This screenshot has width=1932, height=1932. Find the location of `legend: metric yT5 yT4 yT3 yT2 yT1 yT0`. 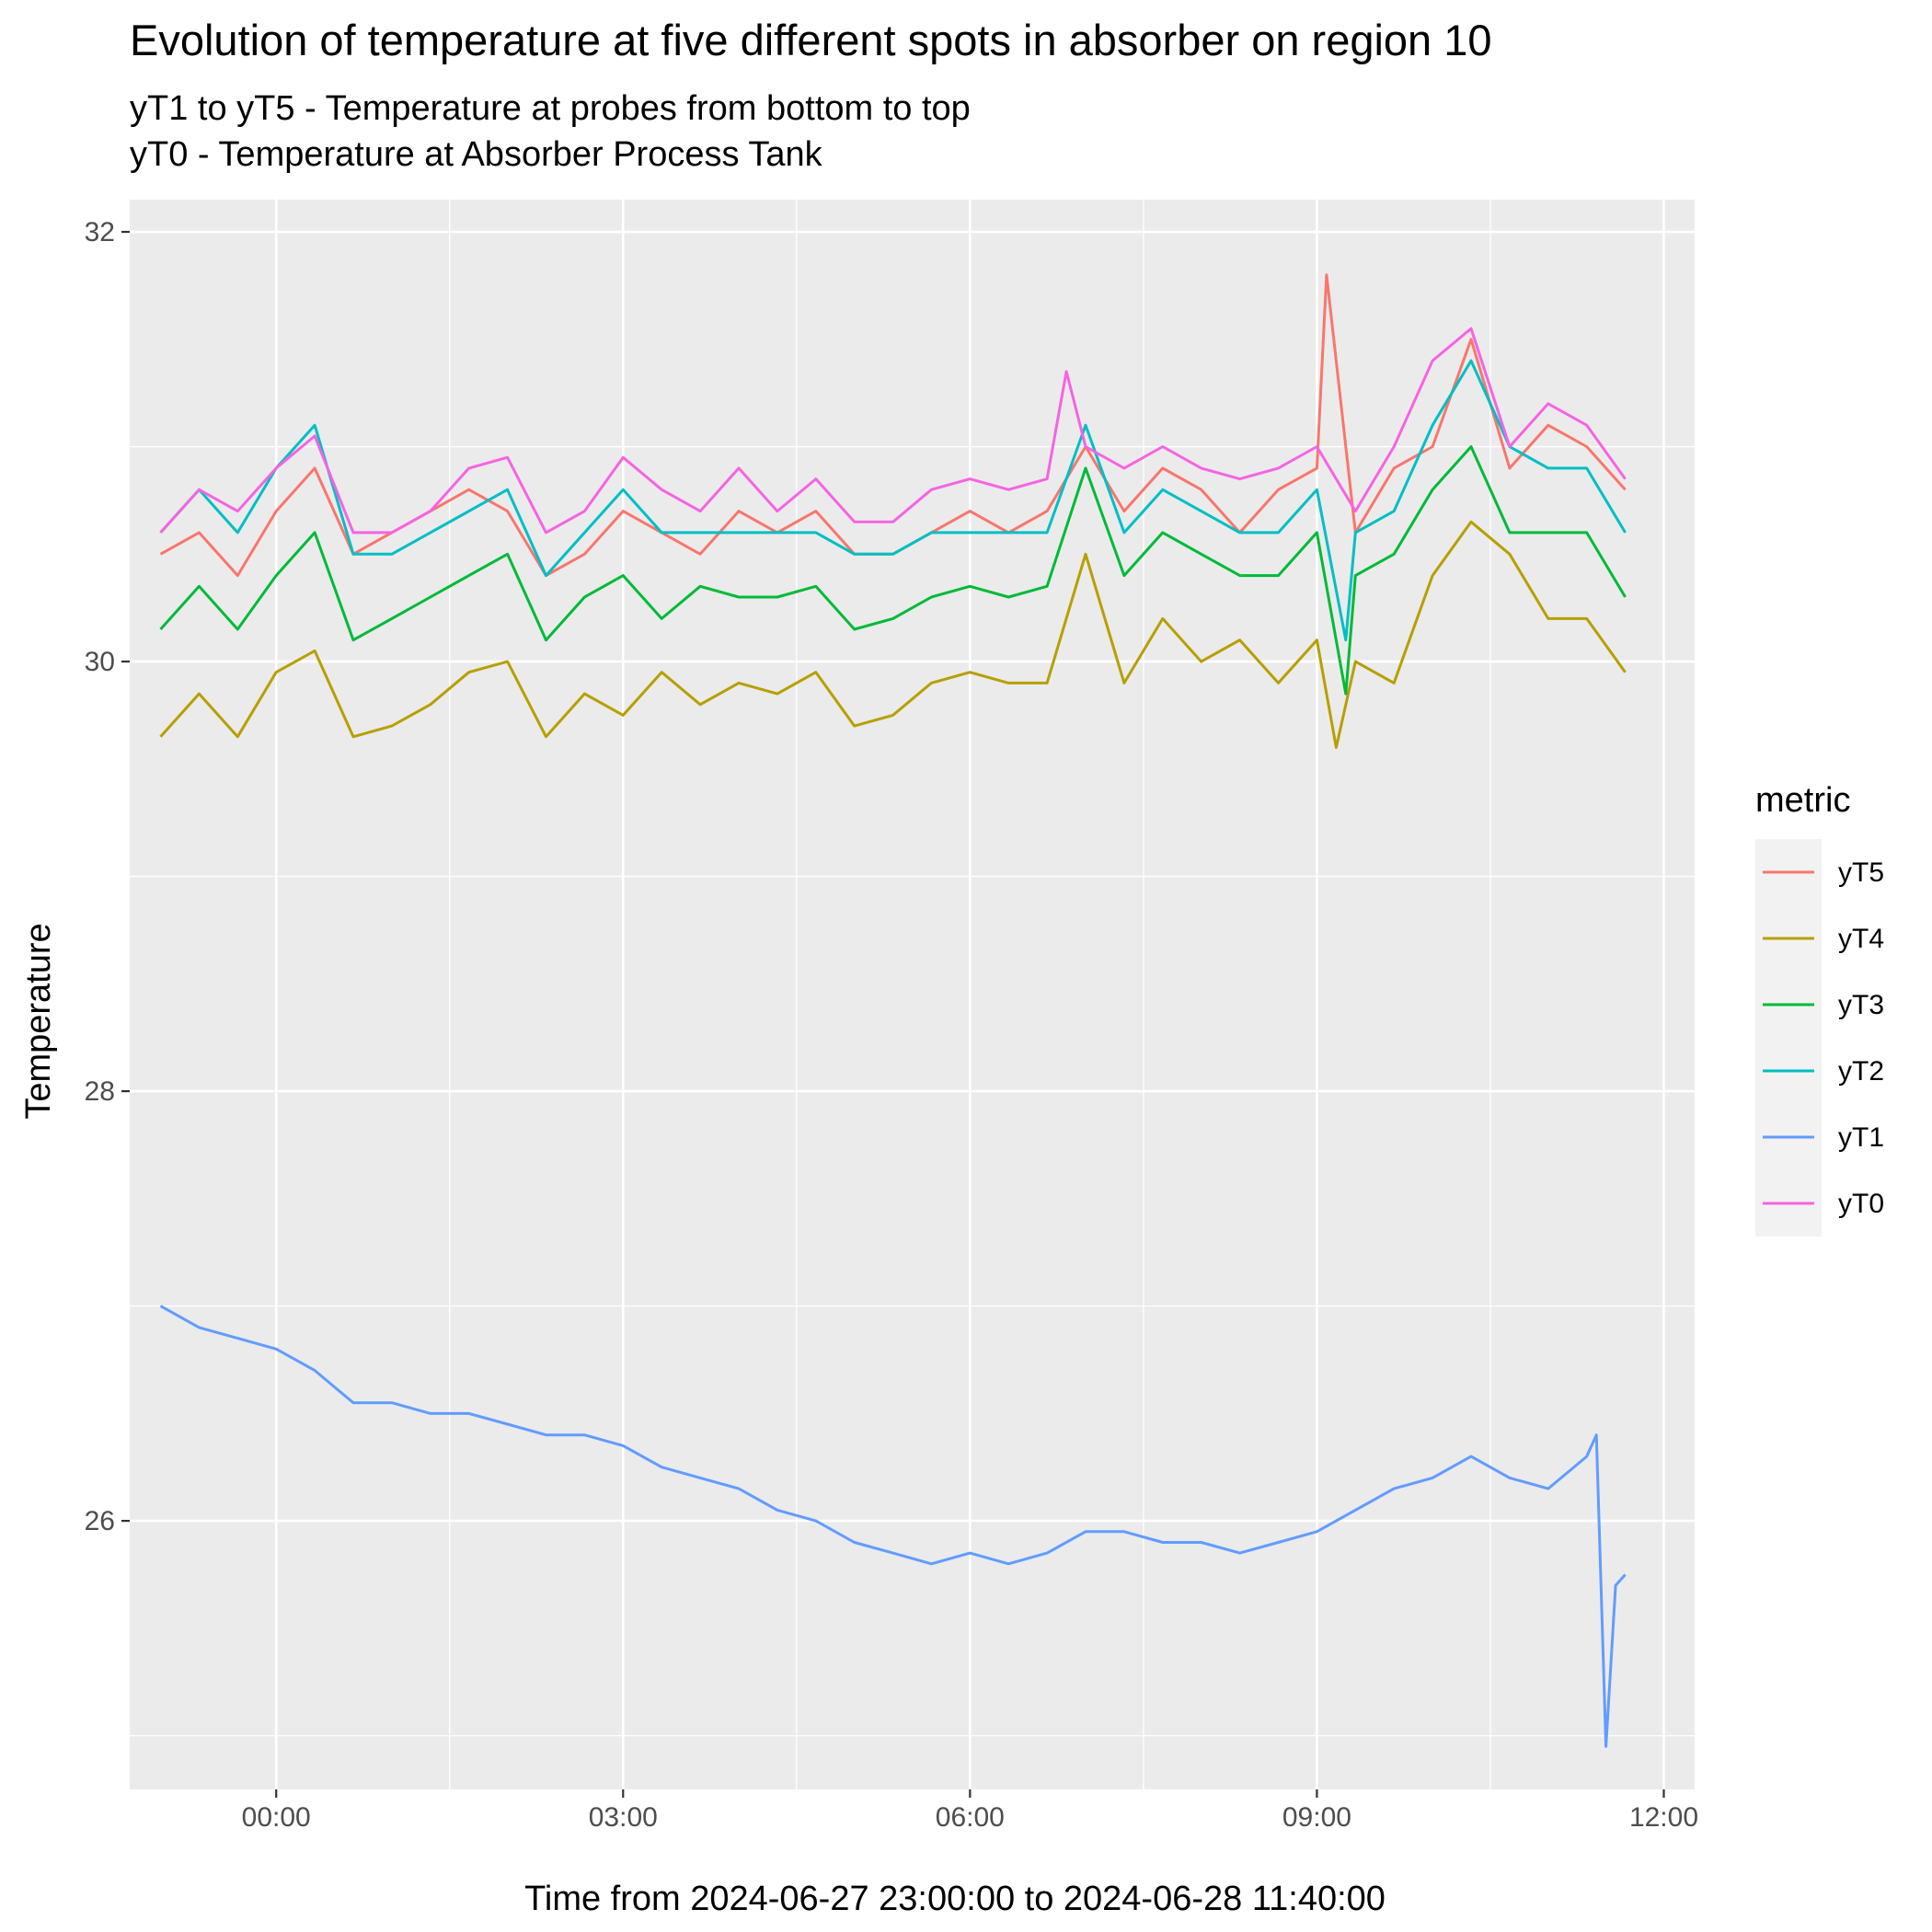

legend: metric yT5 yT4 yT3 yT2 yT1 yT0 is located at coordinates (1819, 1008).